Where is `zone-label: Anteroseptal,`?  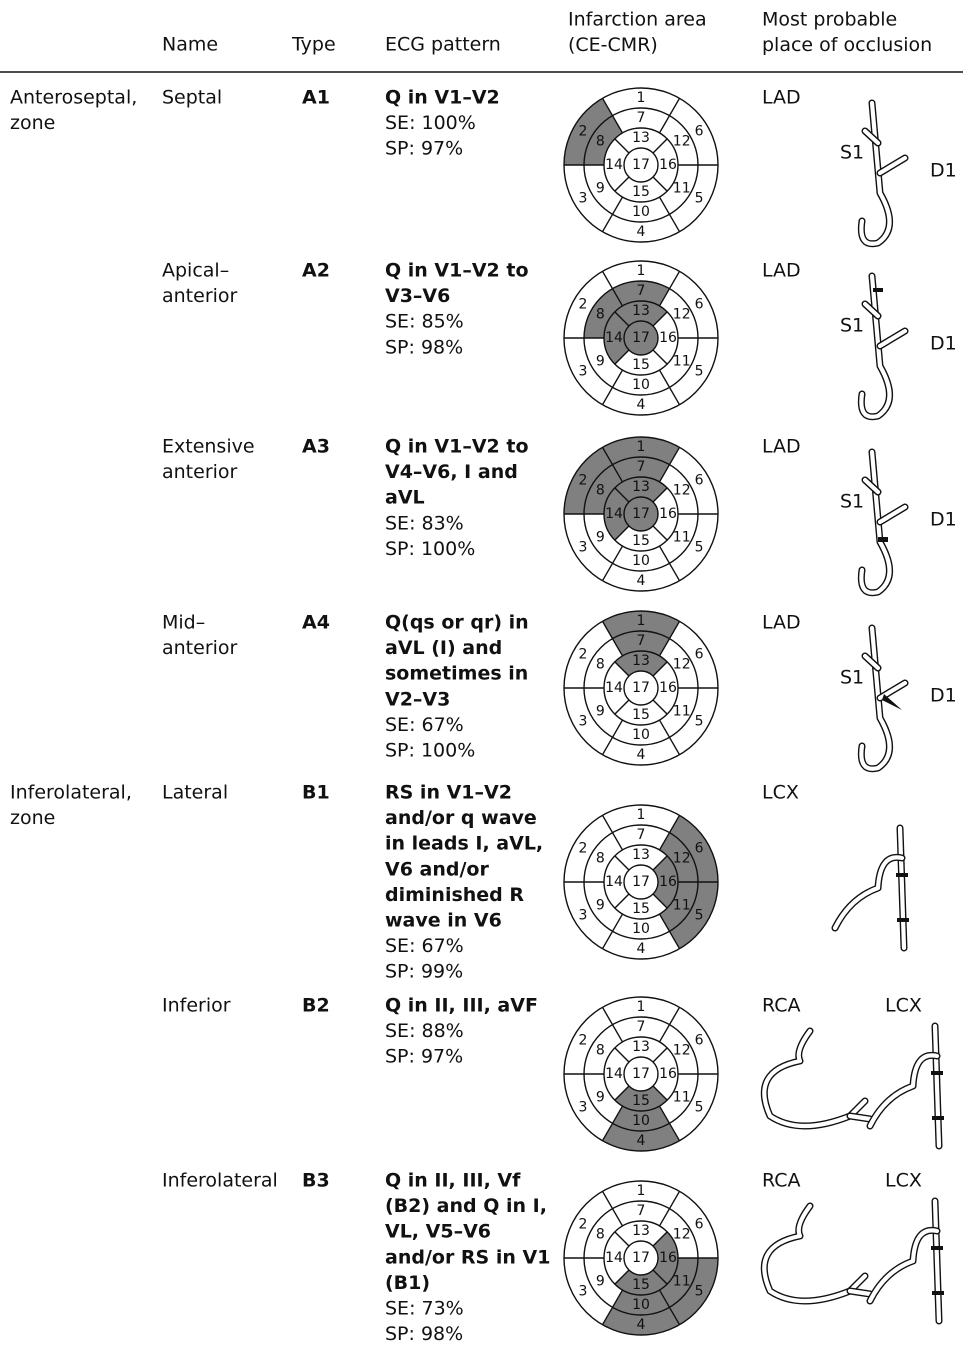
zone-label: Anteroseptal, is located at coordinates (73, 98).